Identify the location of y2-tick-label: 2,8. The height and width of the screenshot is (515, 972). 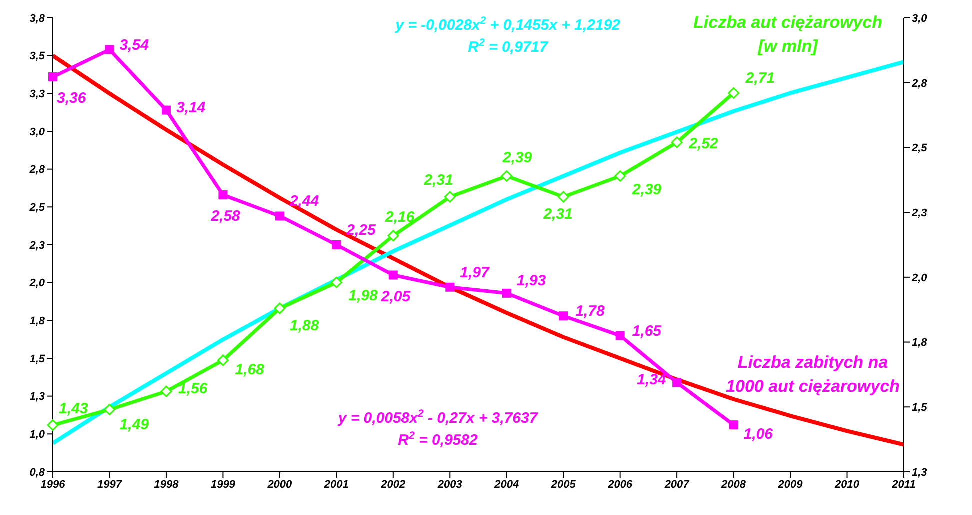
(919, 84).